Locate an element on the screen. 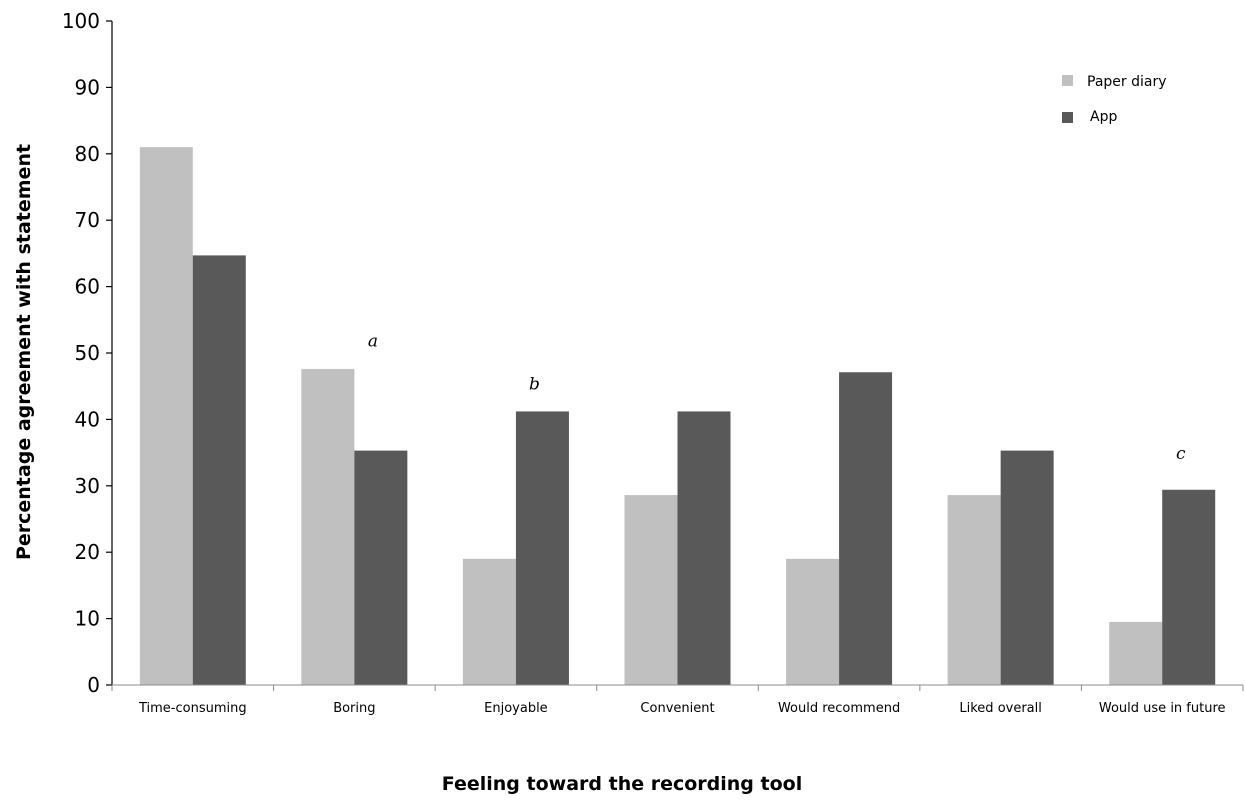  x-tick-label-boring: Boring is located at coordinates (354, 708).